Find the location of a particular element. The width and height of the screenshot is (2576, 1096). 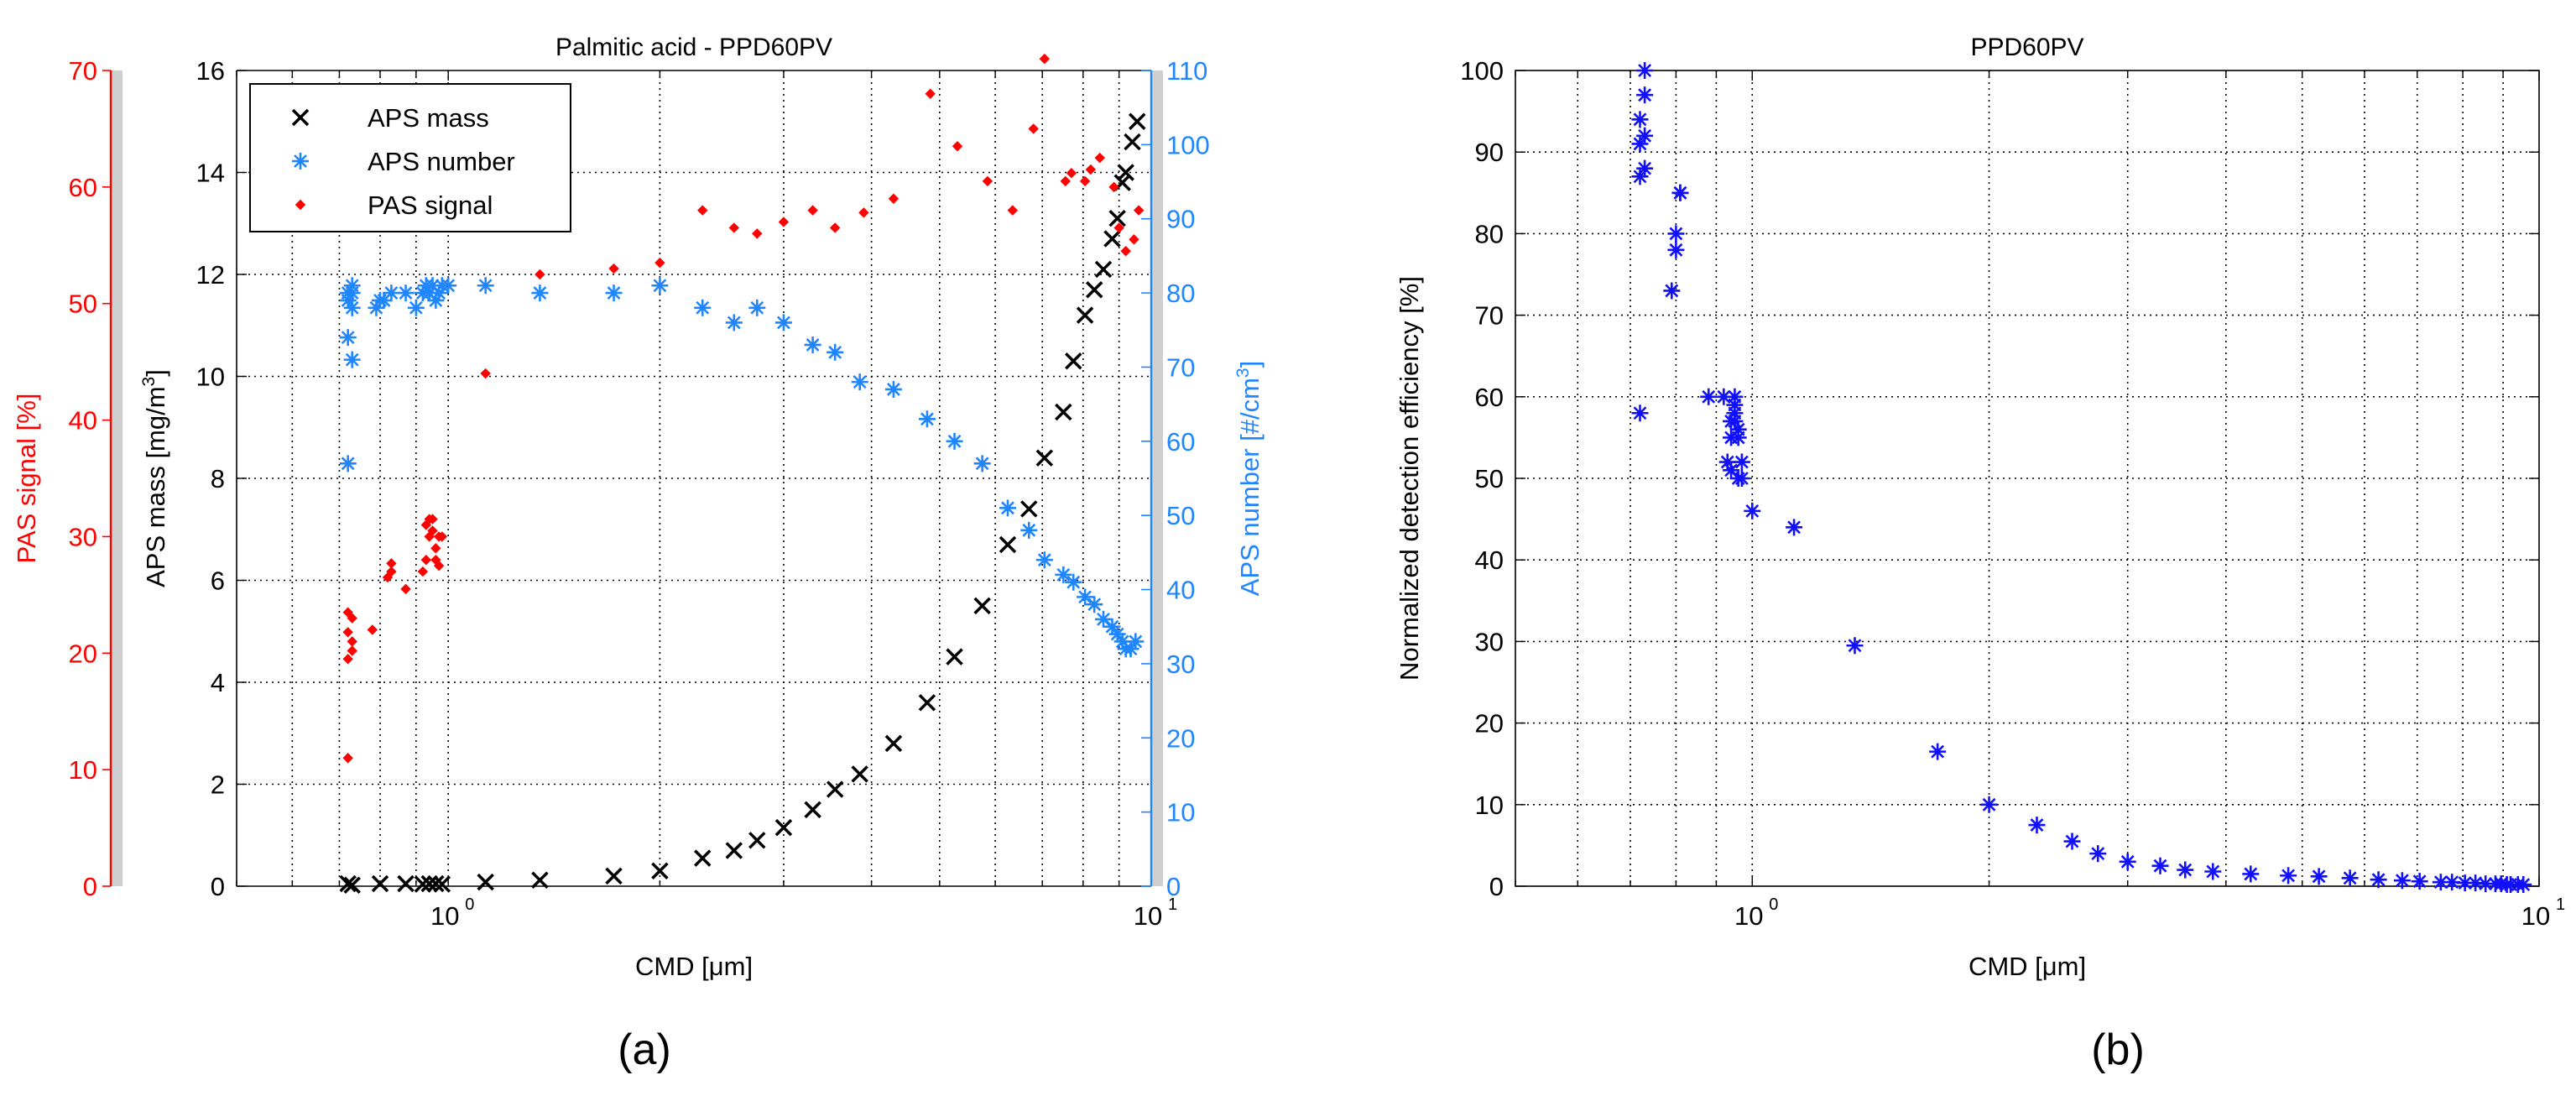

y-tick-label: 20 is located at coordinates (1489, 724).